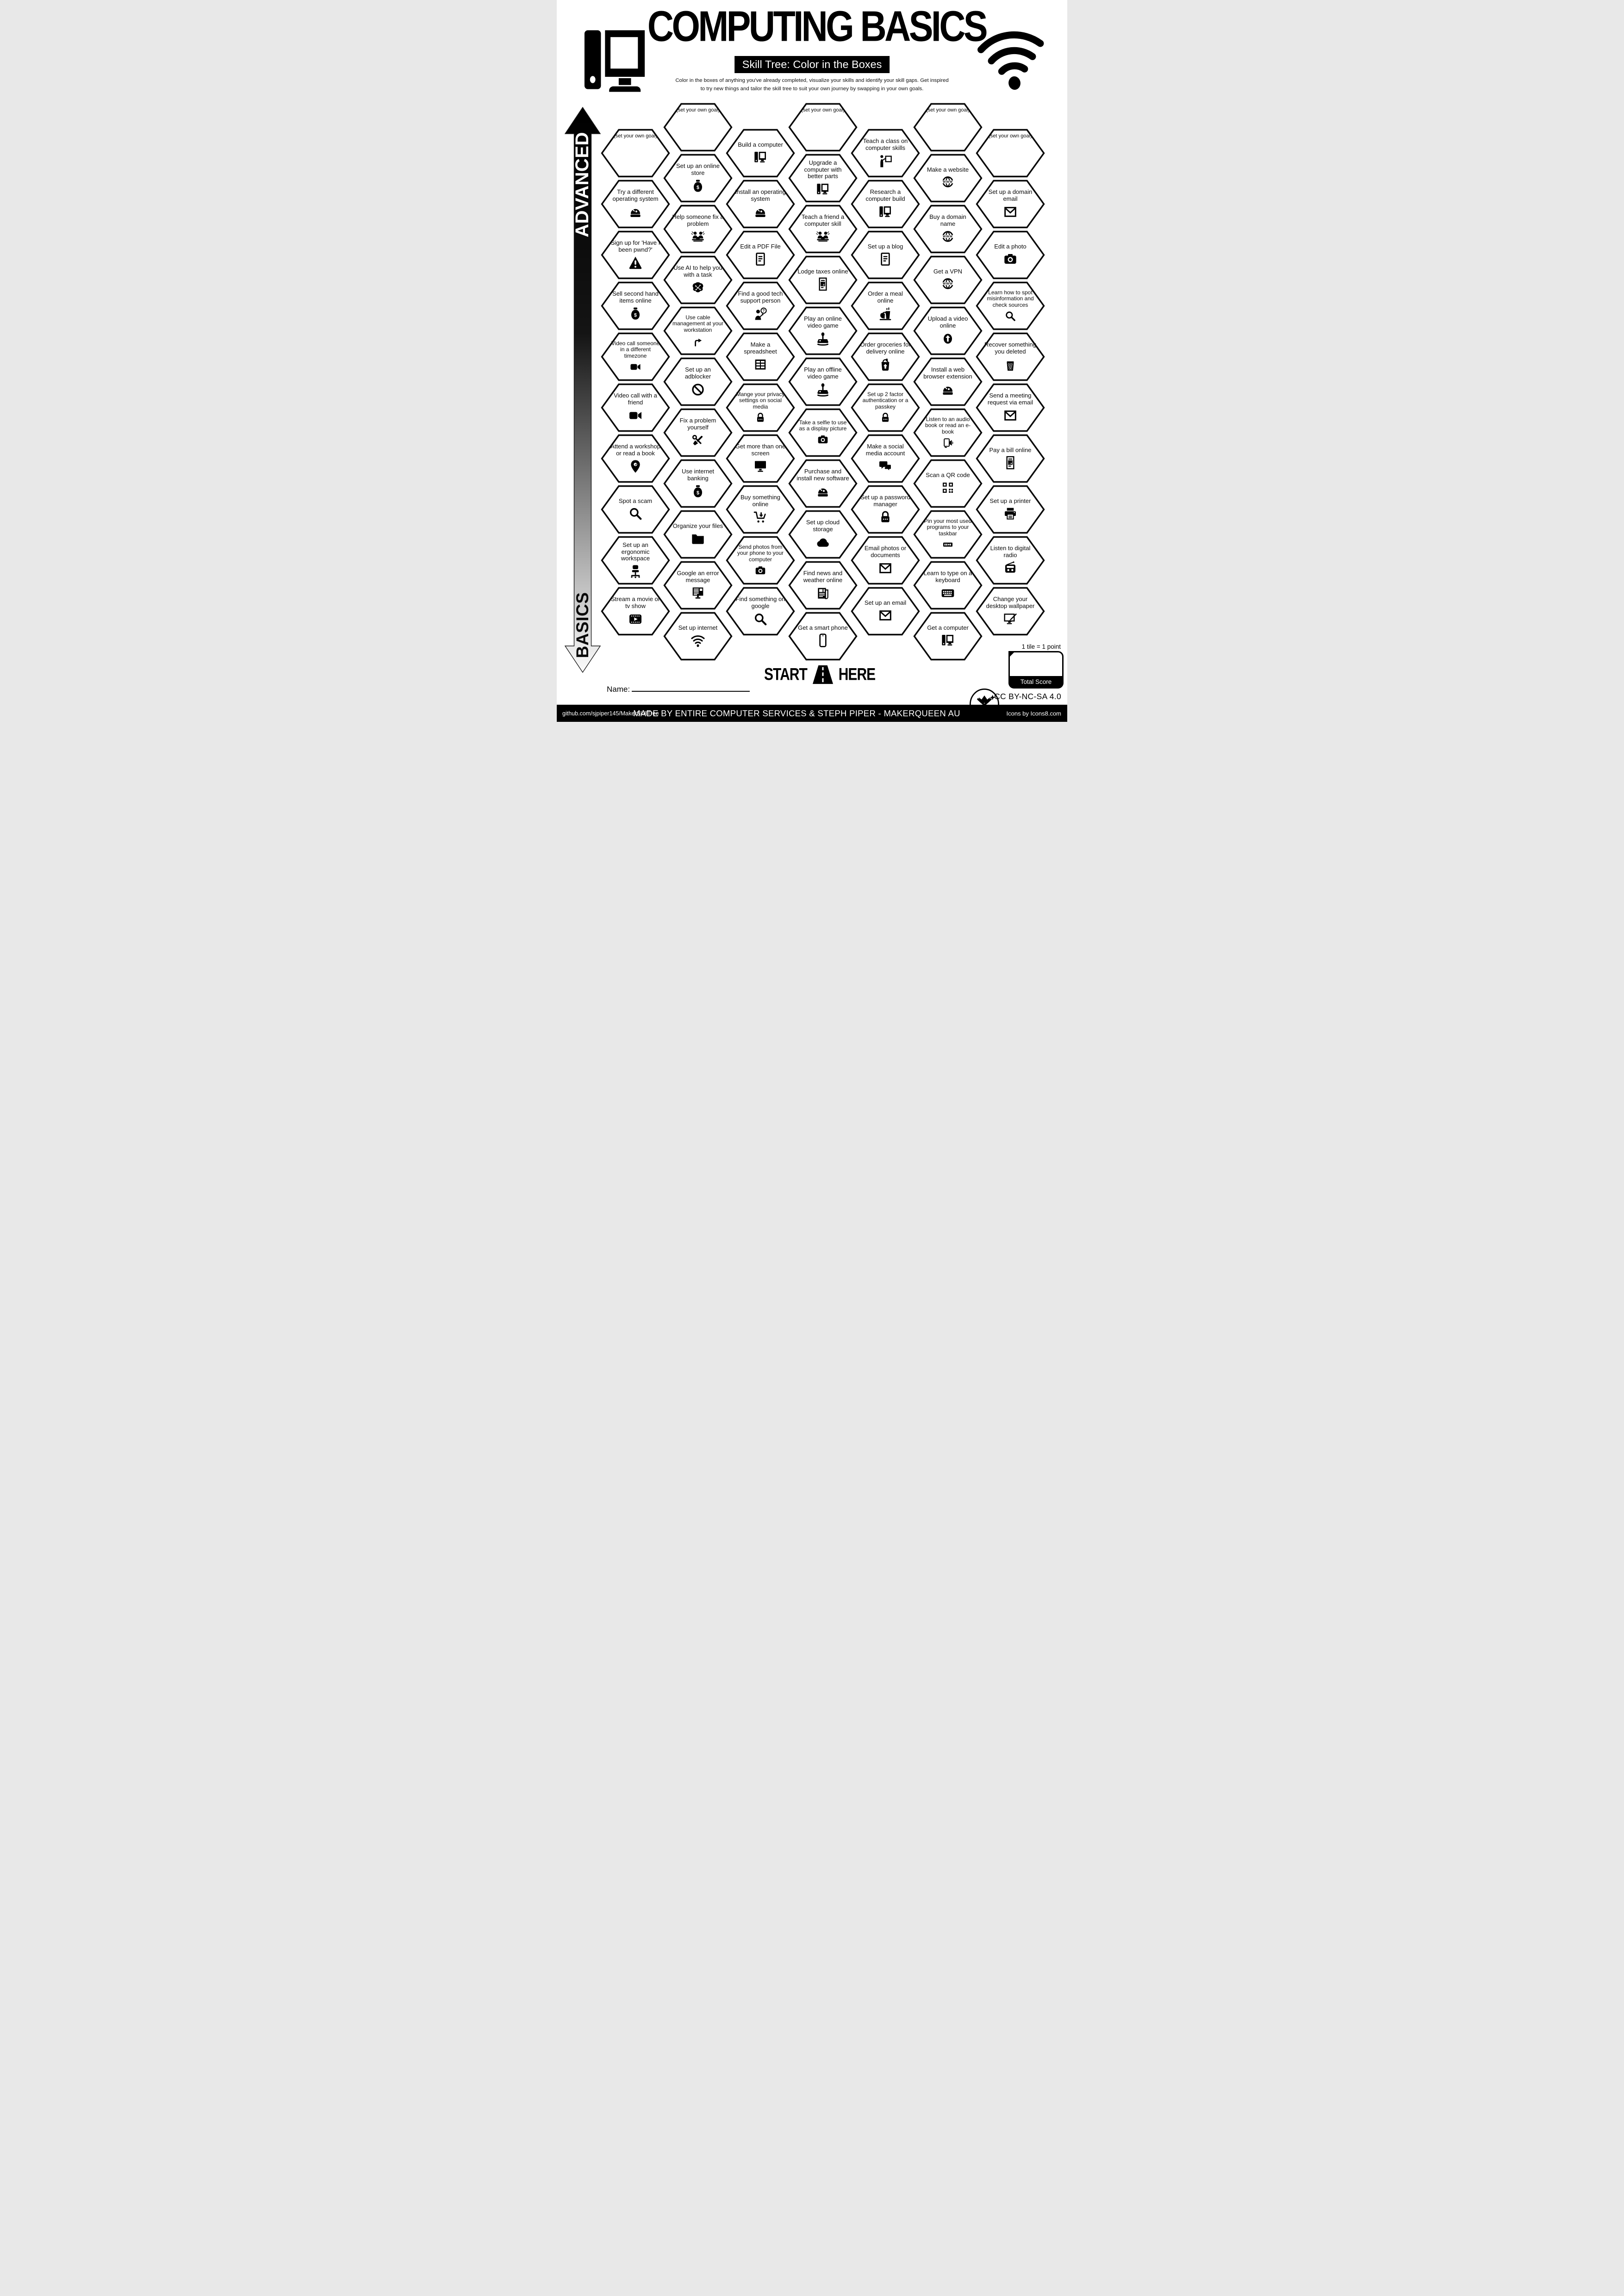  What do you see at coordinates (948, 484) in the screenshot?
I see `hex-tile: Scan a QR code` at bounding box center [948, 484].